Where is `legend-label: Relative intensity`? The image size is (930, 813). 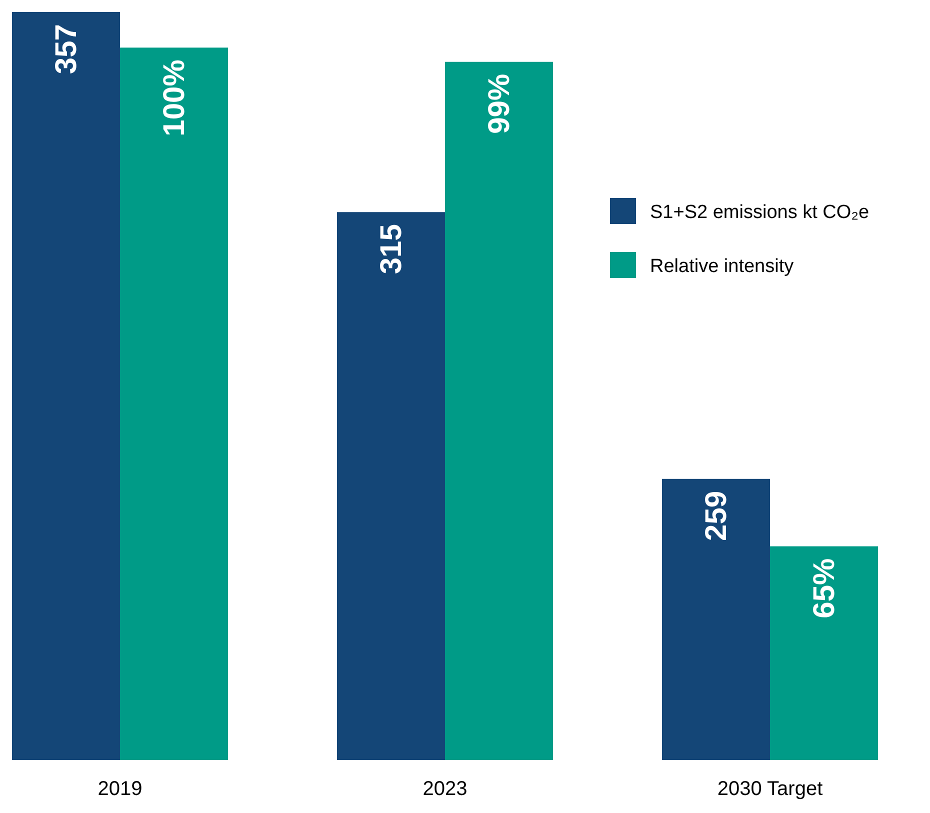
legend-label: Relative intensity is located at coordinates (722, 266).